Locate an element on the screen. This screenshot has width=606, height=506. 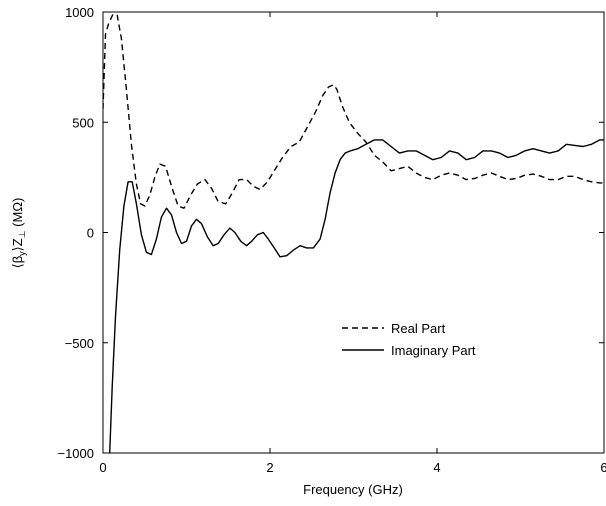
y-axis-title: ⟨βy⟩Z⊥ (MΩ) is located at coordinates (18, 233).